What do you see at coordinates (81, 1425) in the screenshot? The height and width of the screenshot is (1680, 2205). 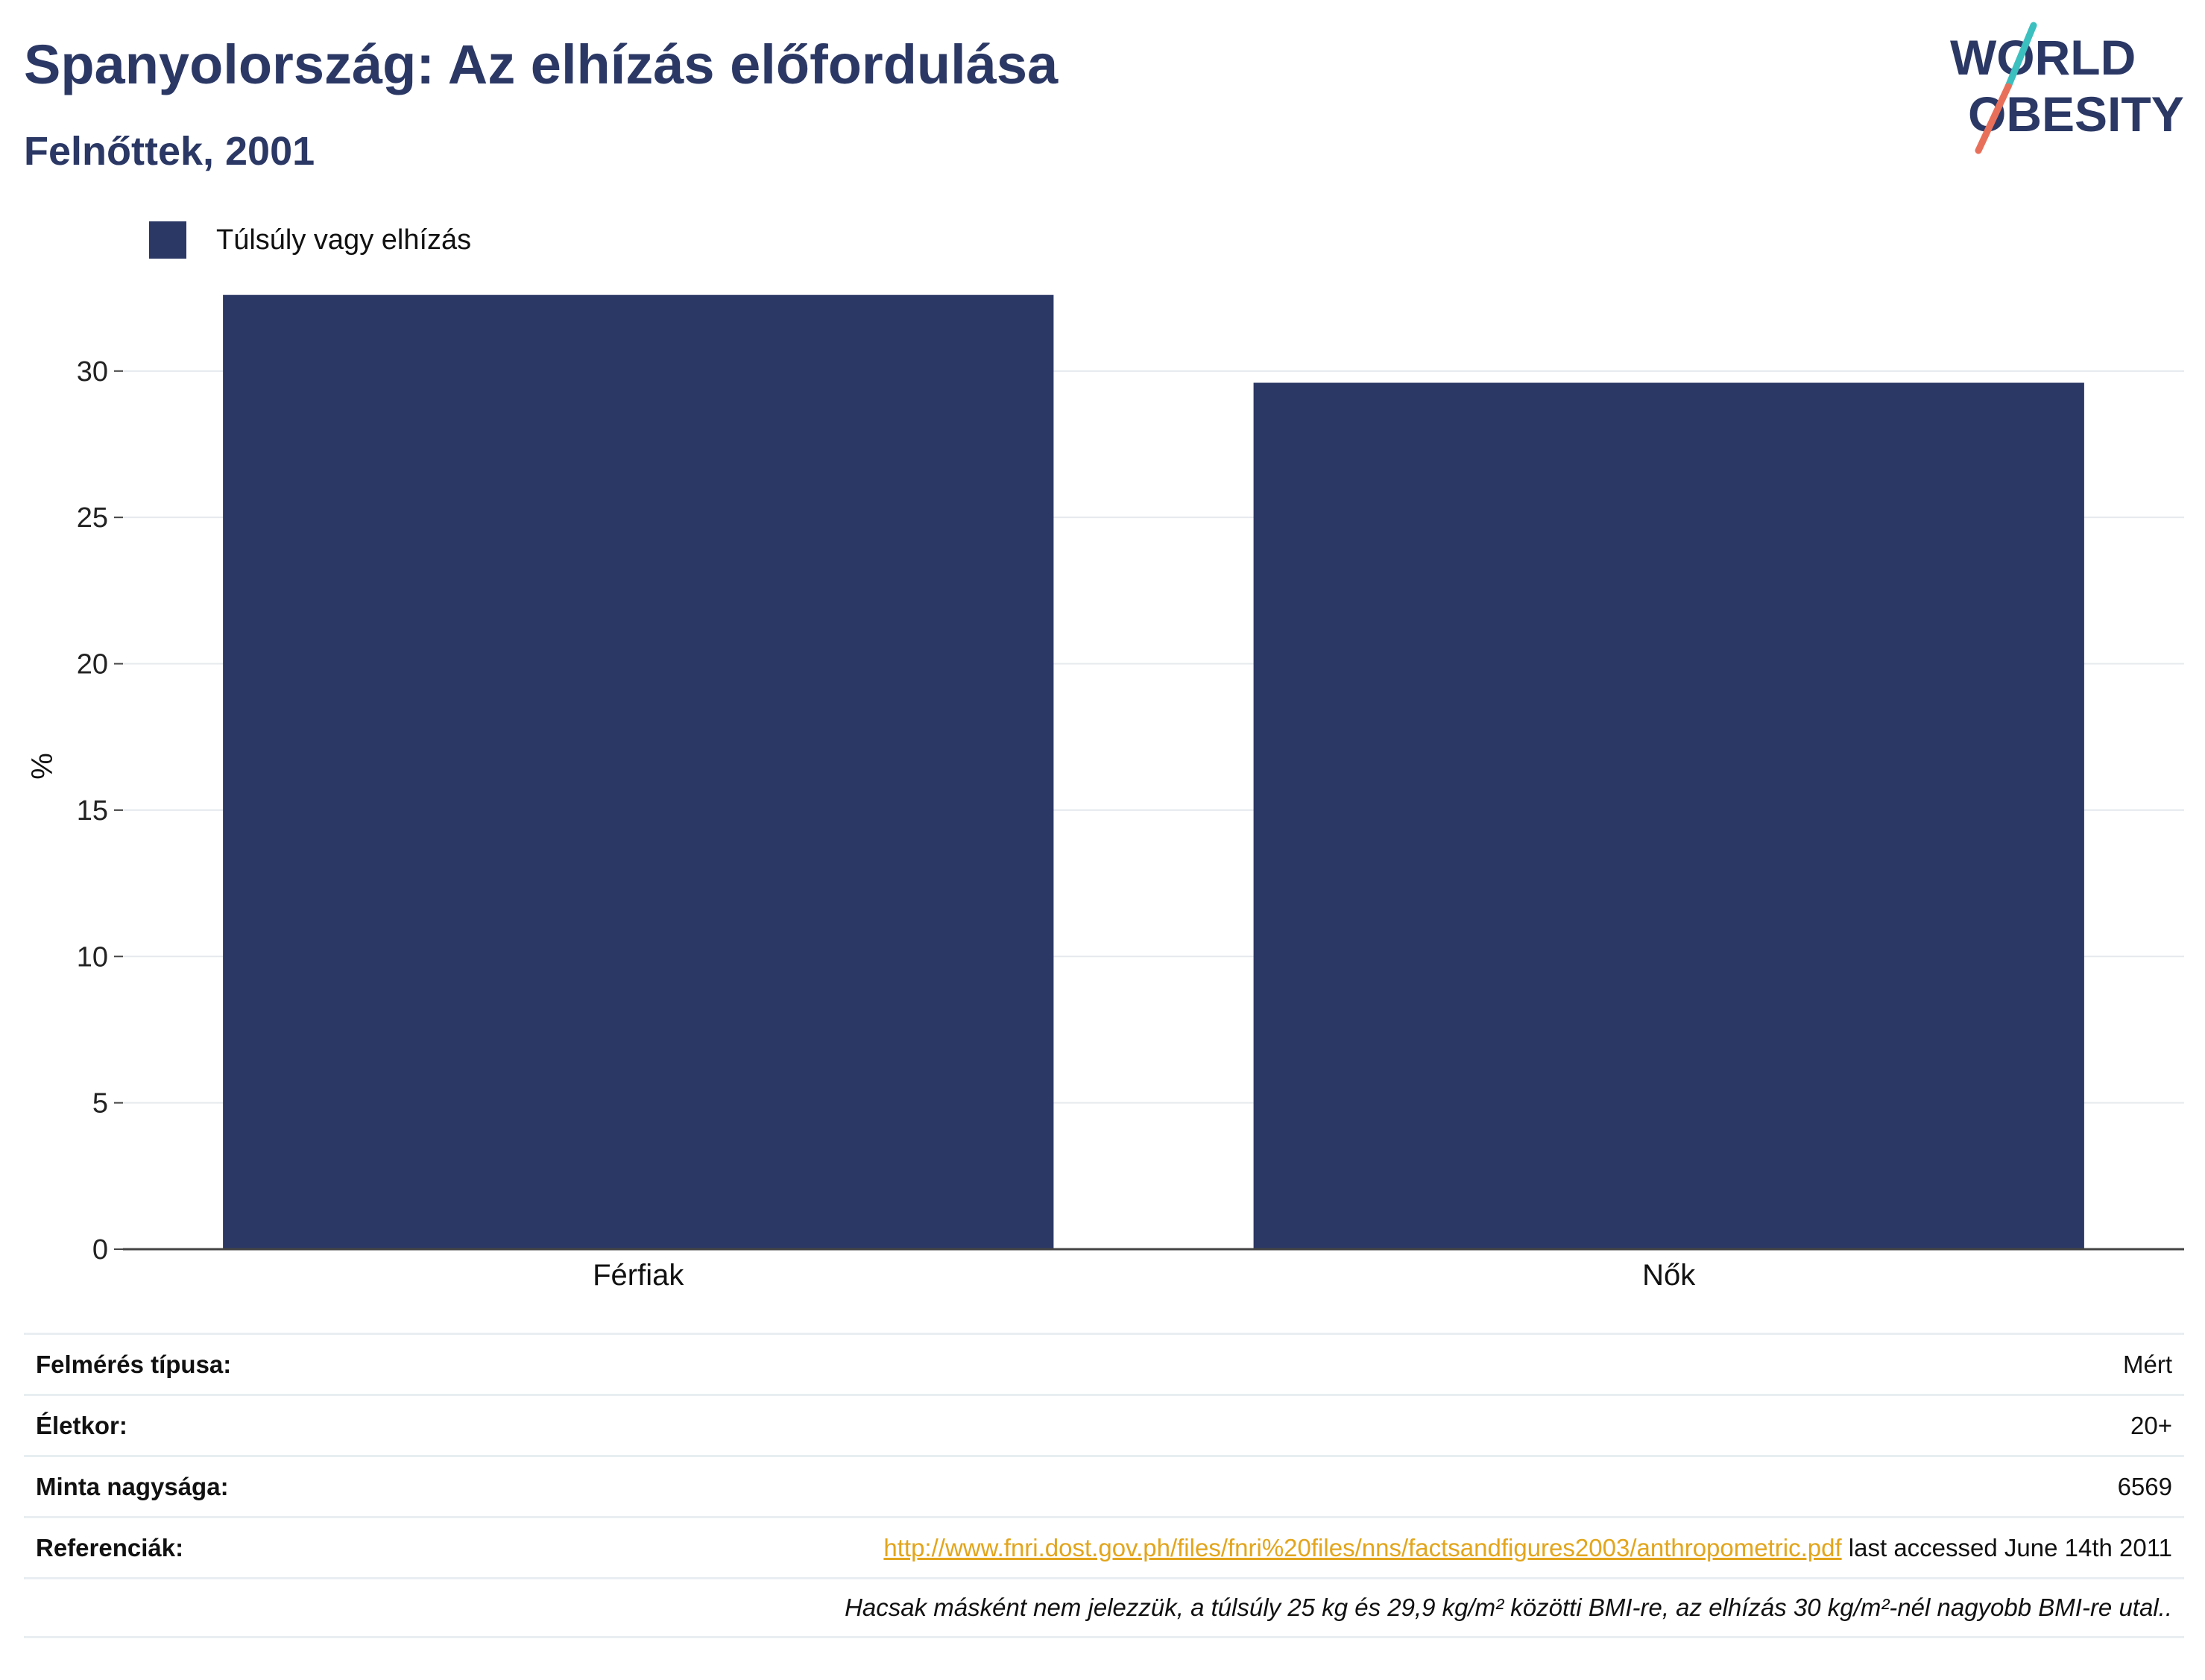 I see `age-label: Életkor:` at bounding box center [81, 1425].